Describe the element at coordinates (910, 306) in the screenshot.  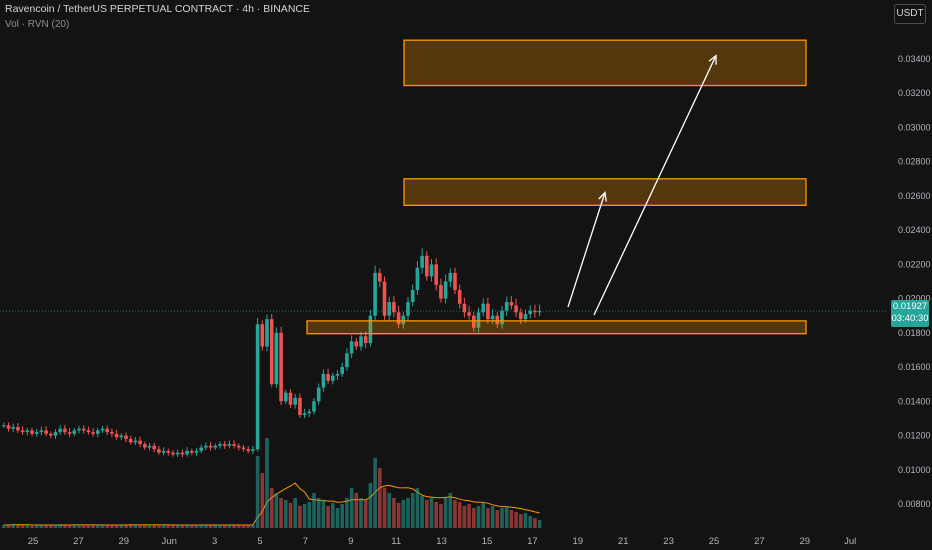
I see `current-price-value: 0.01927` at that location.